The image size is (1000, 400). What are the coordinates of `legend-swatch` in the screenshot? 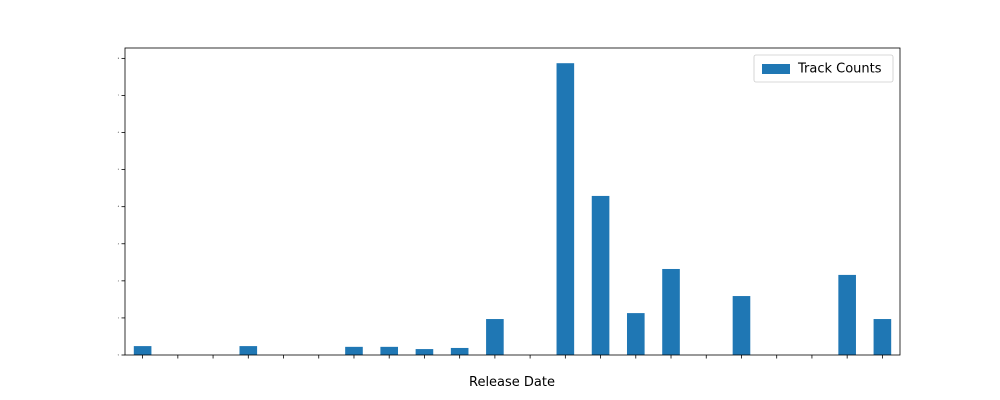 It's located at (776, 69).